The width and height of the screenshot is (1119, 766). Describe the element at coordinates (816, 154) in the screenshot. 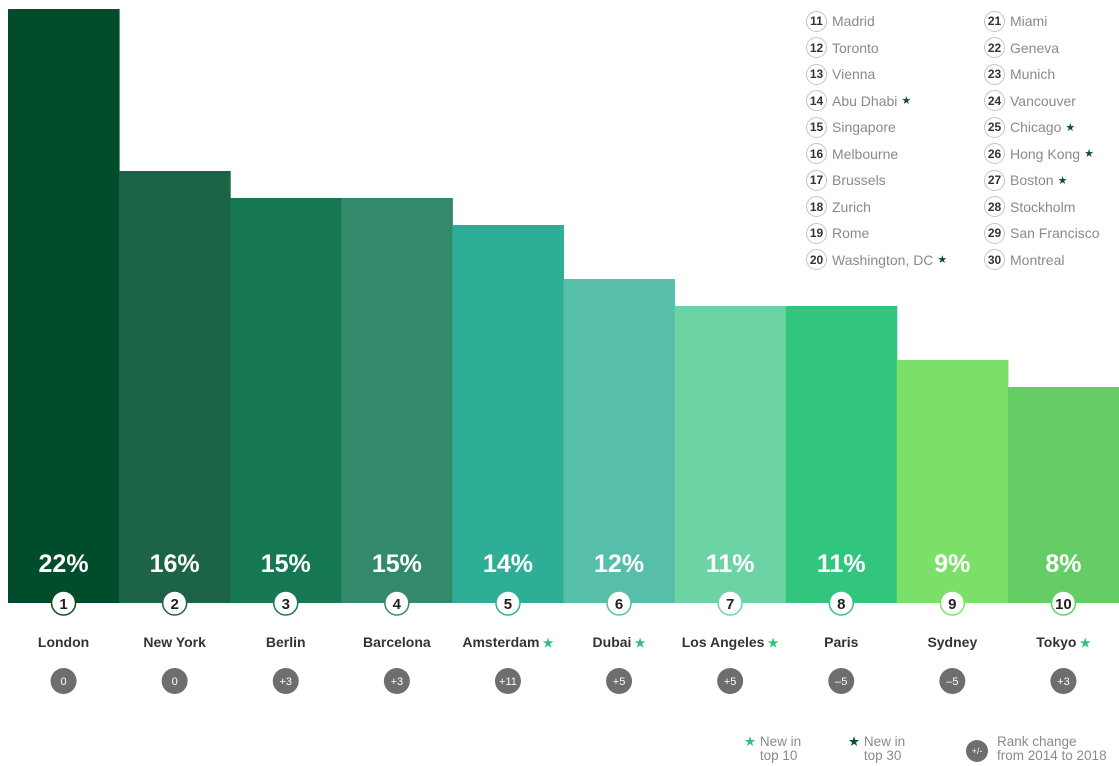

I see `rank-circle: 16` at that location.